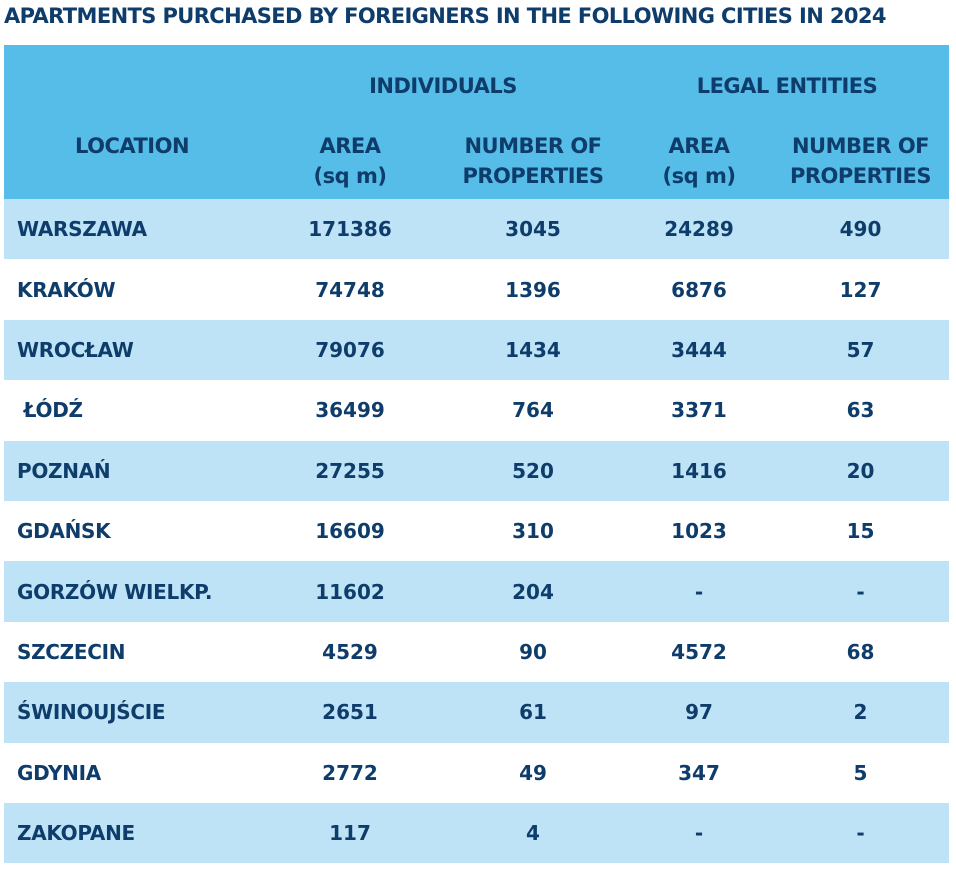 The width and height of the screenshot is (956, 869). What do you see at coordinates (860, 289) in the screenshot?
I see `cell-legal-properties: 127` at bounding box center [860, 289].